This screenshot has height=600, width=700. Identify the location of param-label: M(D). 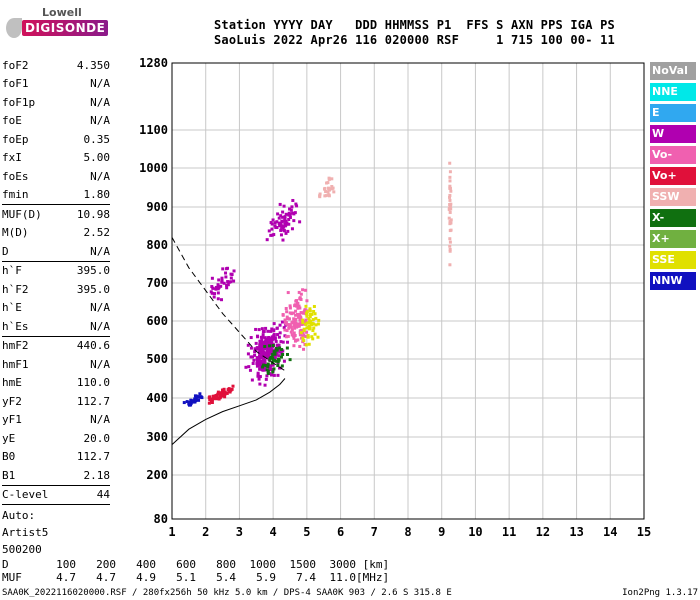
(15, 233).